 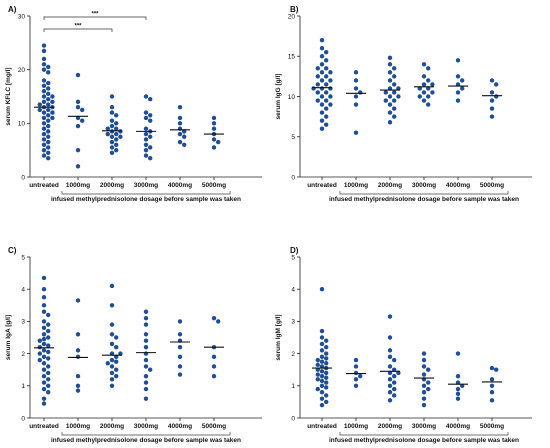 I want to click on dosage-bracket, so click(x=424, y=193).